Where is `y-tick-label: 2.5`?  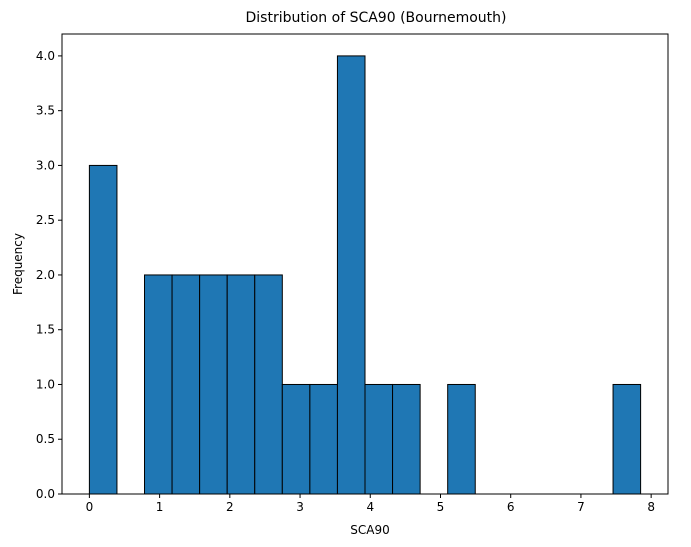
y-tick-label: 2.5 is located at coordinates (45, 220).